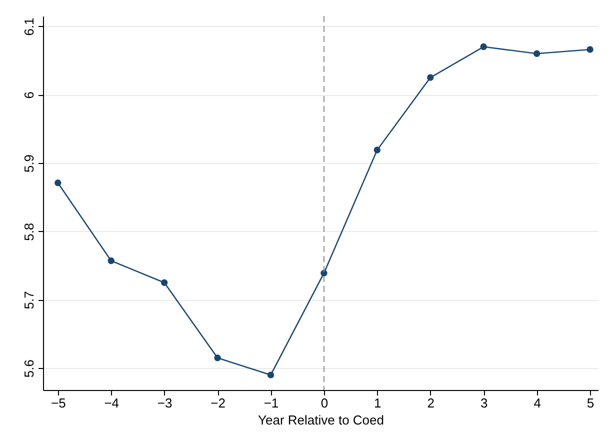 This screenshot has height=446, width=609. Describe the element at coordinates (29, 95) in the screenshot. I see `y-tick-label: 6` at that location.